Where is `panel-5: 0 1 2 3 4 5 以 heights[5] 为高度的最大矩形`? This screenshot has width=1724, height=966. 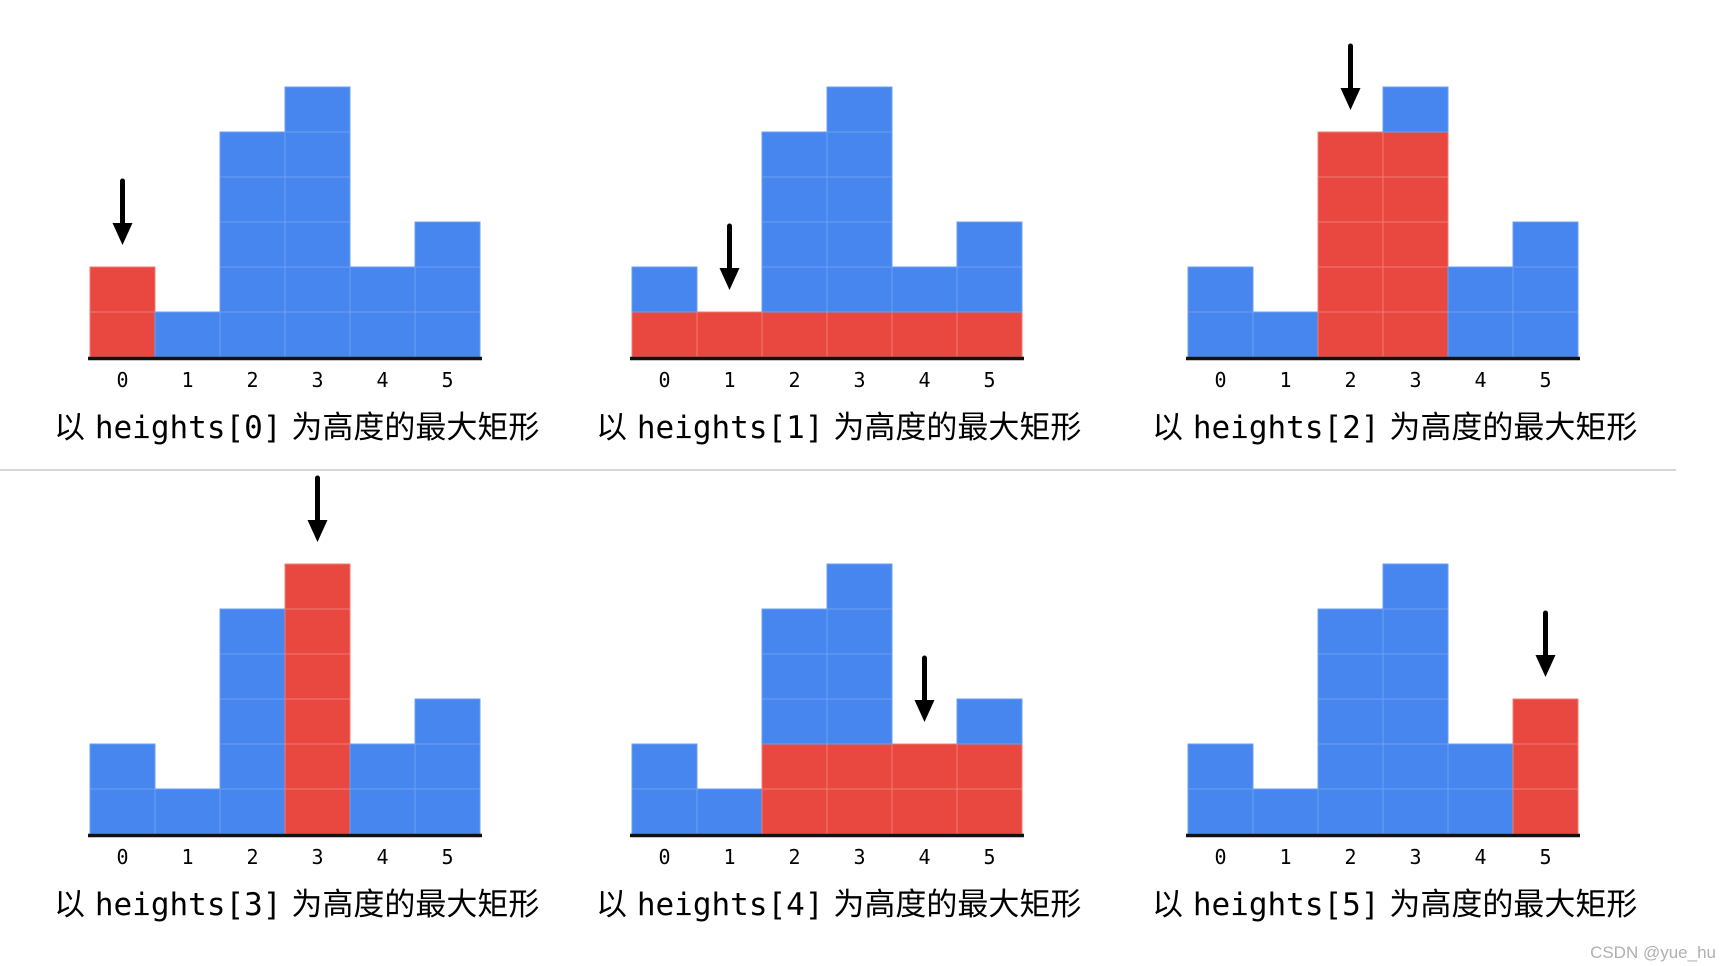
panel-5: 0 1 2 3 4 5 以 heights[5] 为高度的最大矩形 is located at coordinates (1395, 743).